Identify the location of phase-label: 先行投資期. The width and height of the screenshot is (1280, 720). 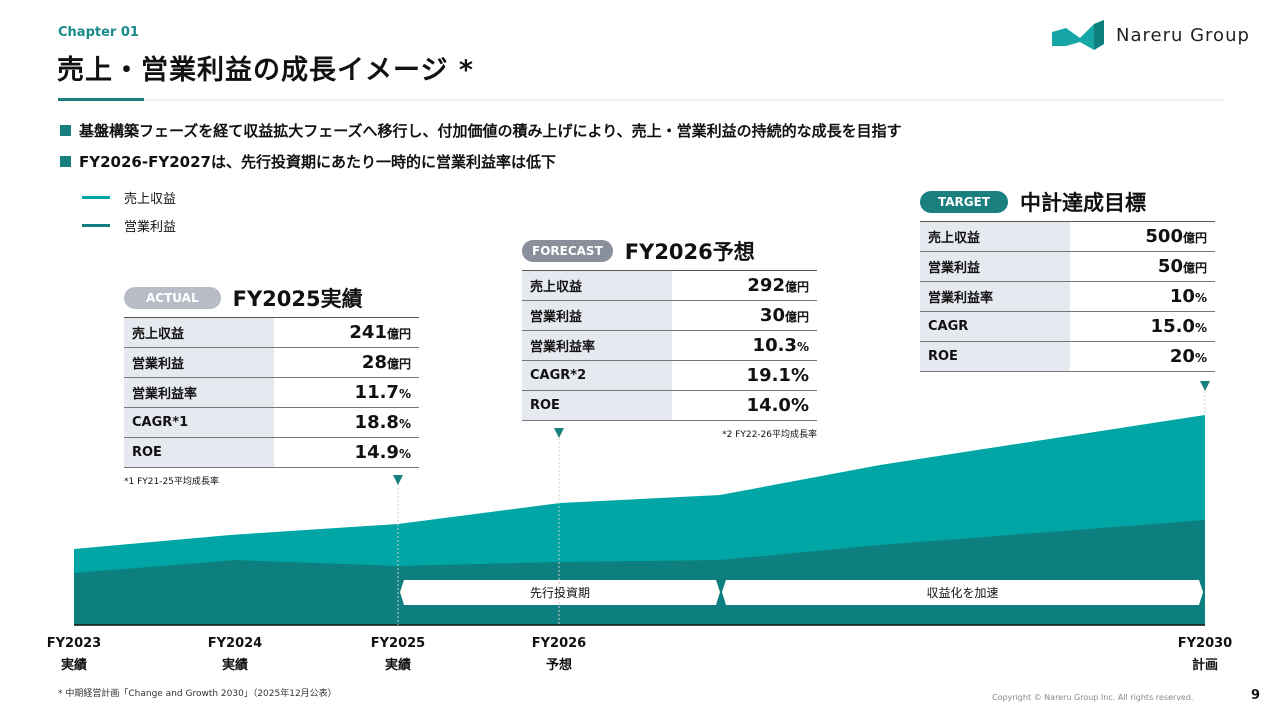
(559, 593).